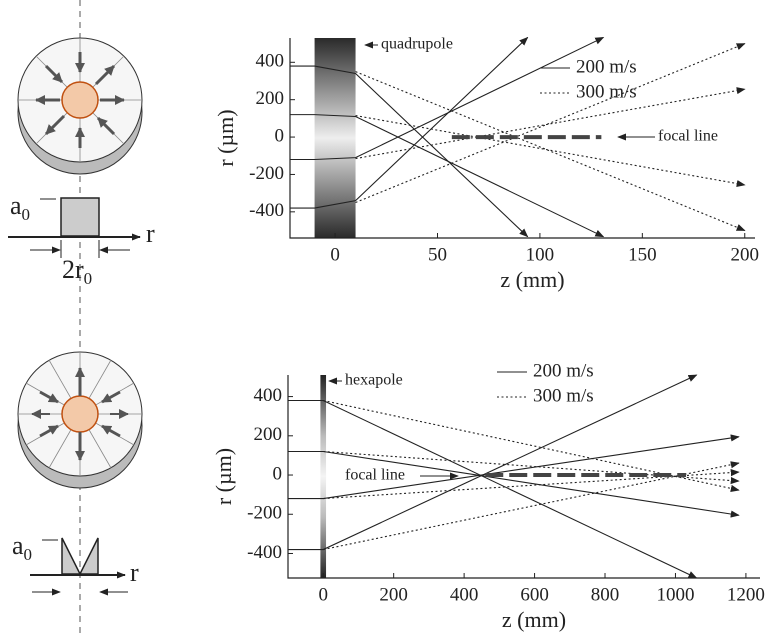 This screenshot has width=771, height=637. What do you see at coordinates (417, 44) in the screenshot?
I see `element-label: quadrupole` at bounding box center [417, 44].